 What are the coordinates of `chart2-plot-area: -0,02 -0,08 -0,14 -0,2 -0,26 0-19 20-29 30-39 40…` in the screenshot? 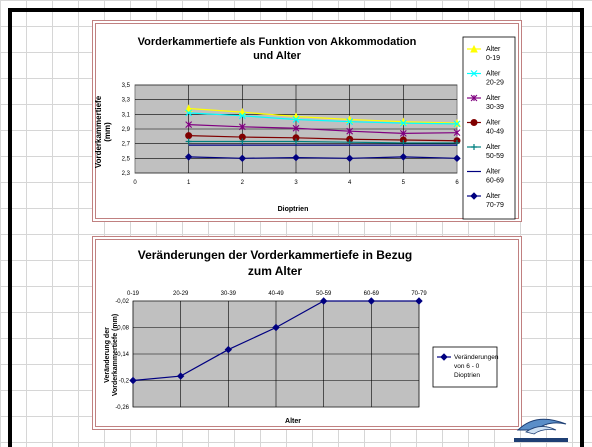 It's located at (271, 351).